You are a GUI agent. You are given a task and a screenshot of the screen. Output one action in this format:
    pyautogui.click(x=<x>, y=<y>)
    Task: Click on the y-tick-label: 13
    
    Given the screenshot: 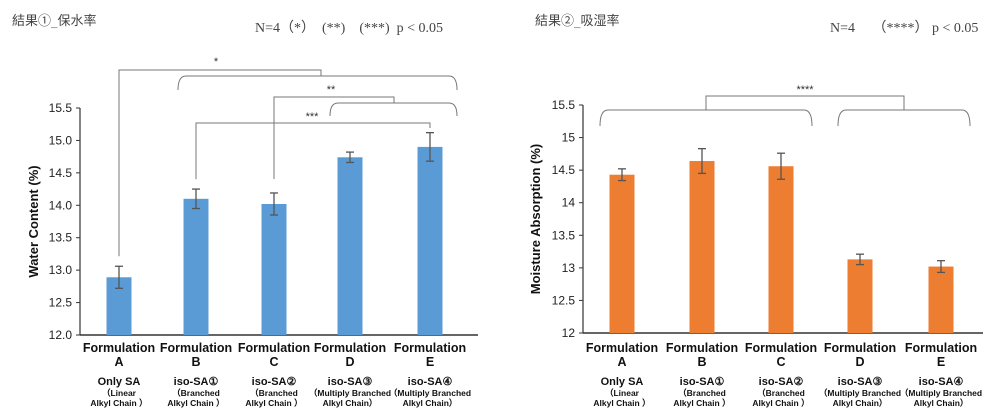 What is the action you would take?
    pyautogui.click(x=569, y=268)
    